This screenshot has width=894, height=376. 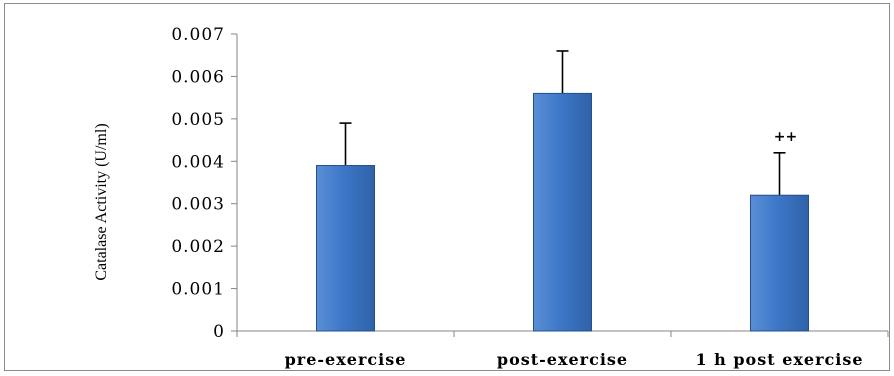 What do you see at coordinates (198, 290) in the screenshot?
I see `y-tick-label: 0.001` at bounding box center [198, 290].